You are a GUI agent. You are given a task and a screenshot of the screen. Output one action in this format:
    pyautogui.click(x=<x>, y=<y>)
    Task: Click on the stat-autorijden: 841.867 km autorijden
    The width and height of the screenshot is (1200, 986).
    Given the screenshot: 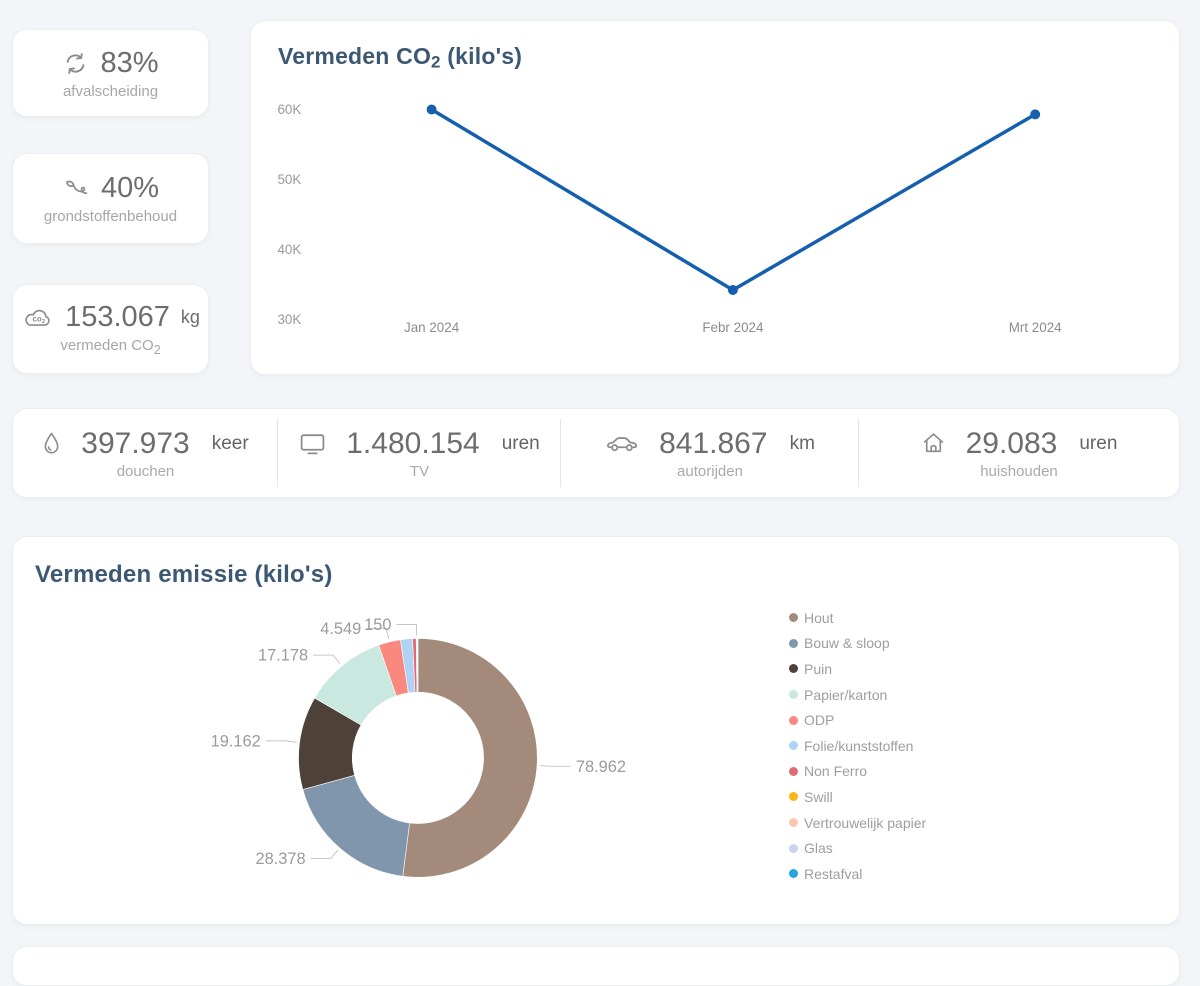 What is the action you would take?
    pyautogui.click(x=710, y=453)
    